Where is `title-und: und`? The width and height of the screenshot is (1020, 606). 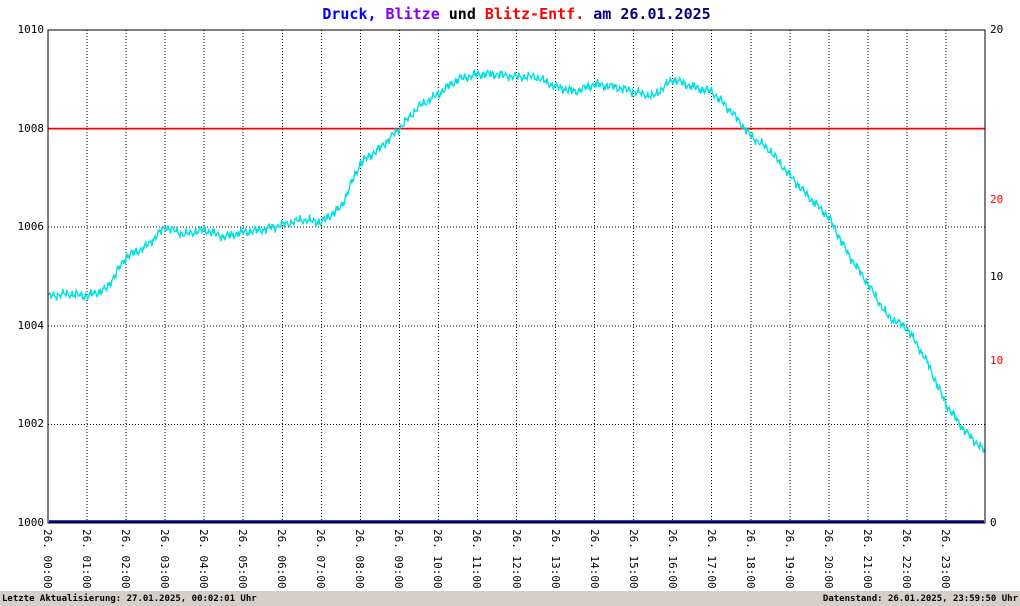 title-und: und is located at coordinates (462, 14).